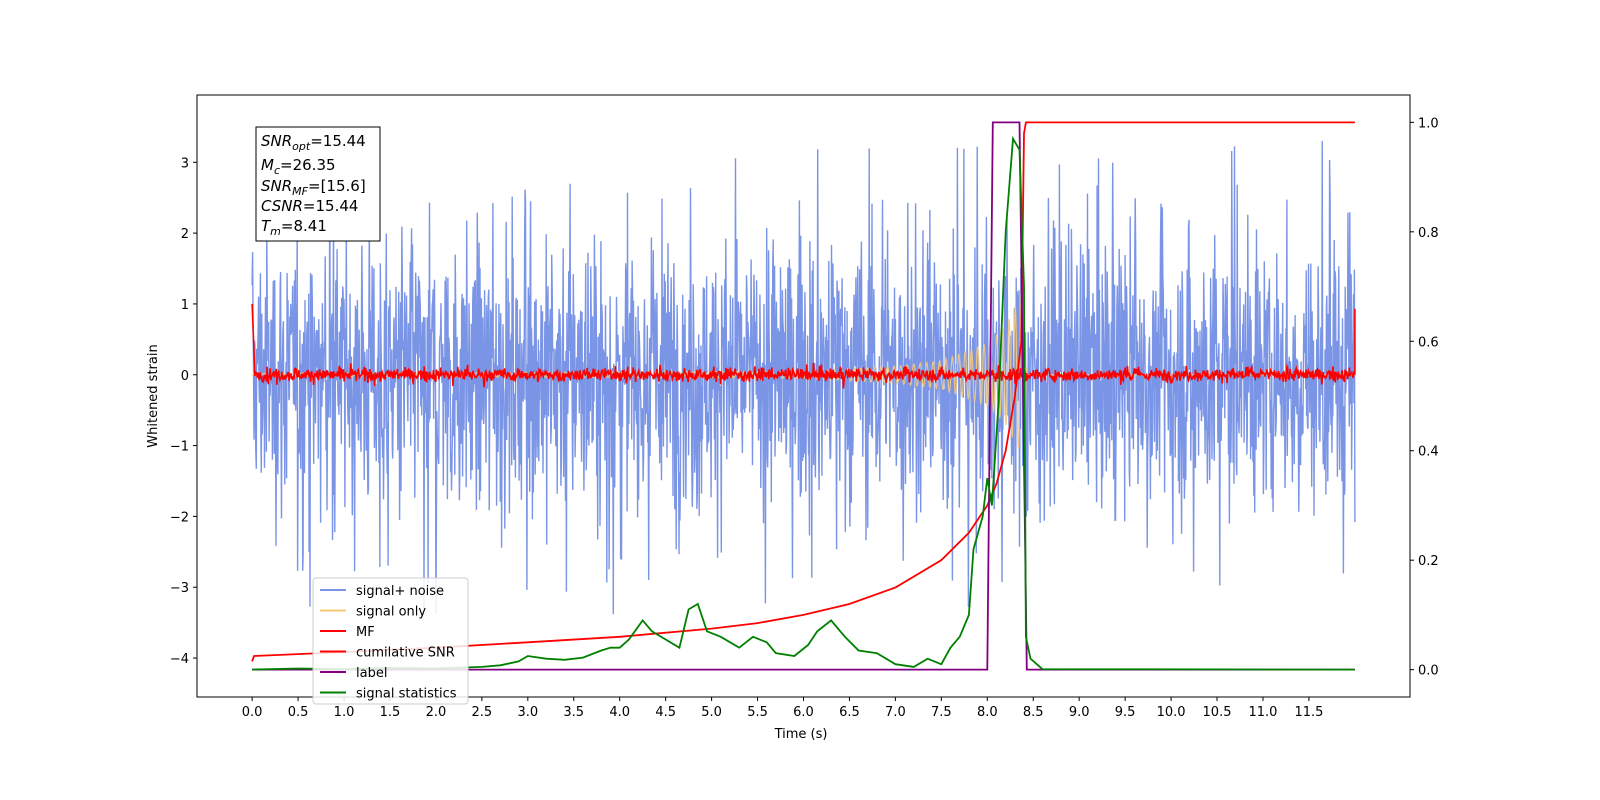  What do you see at coordinates (1428, 561) in the screenshot?
I see `y2-tick-label: 0.2` at bounding box center [1428, 561].